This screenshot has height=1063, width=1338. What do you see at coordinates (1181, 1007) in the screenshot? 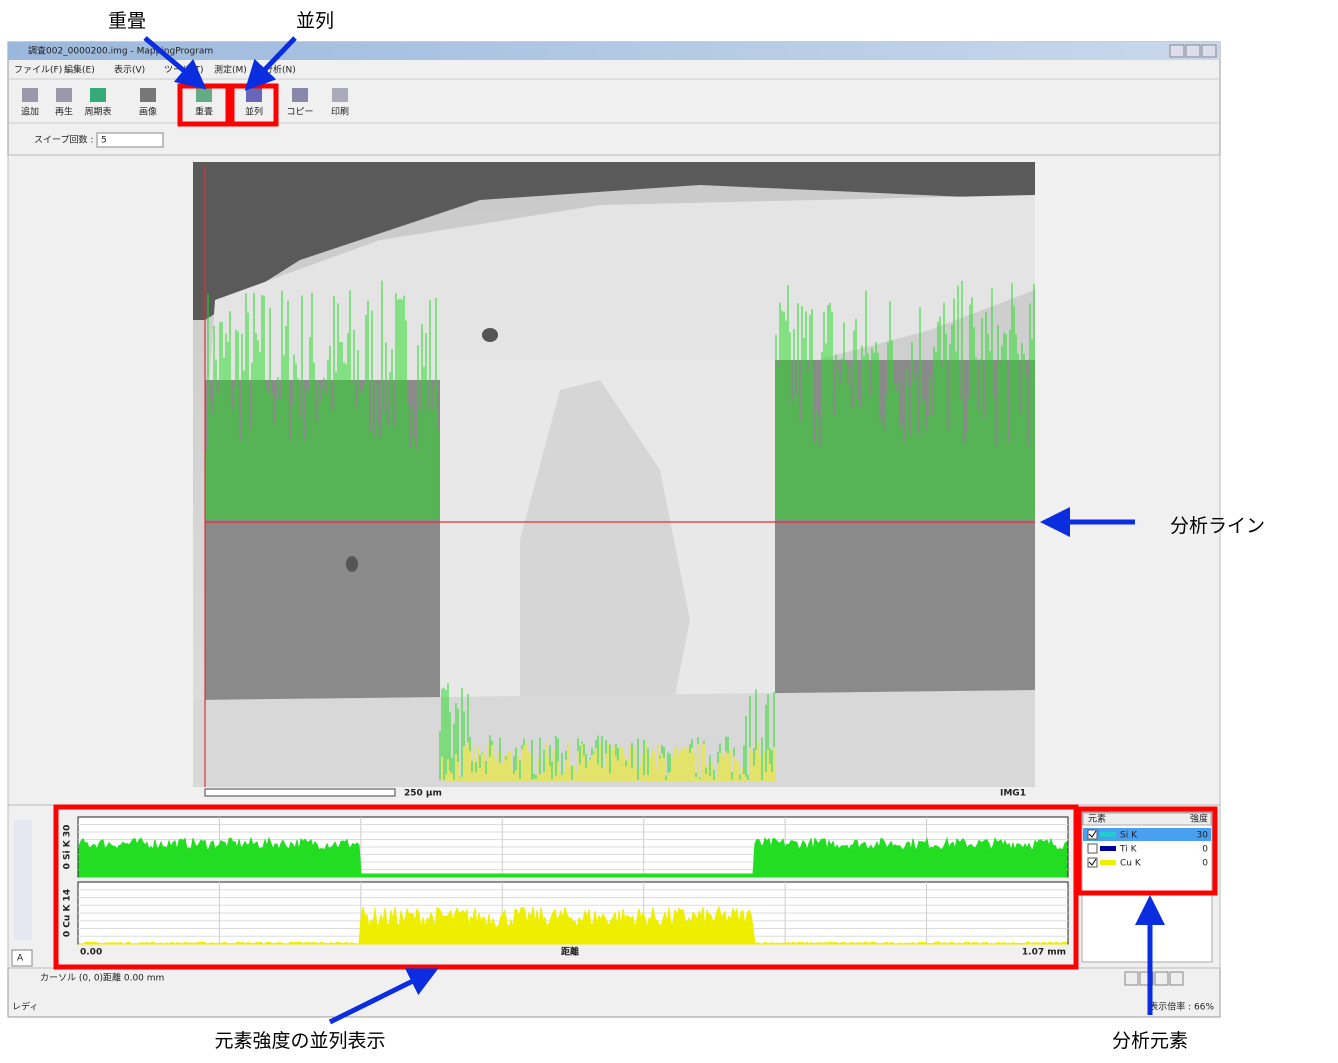
I see `zoom-status: 表示倍率 : 66%` at bounding box center [1181, 1007].